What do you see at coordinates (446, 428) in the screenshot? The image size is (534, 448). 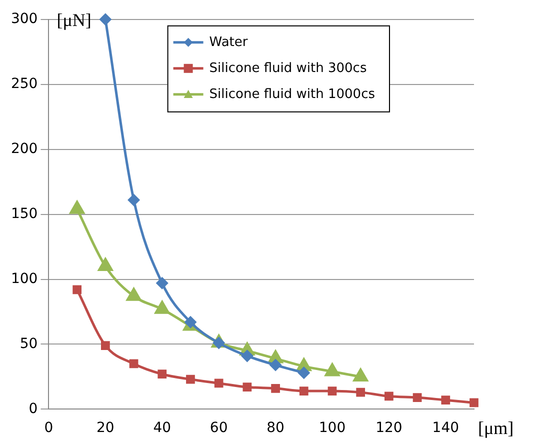 I see `x-tick-label: 140` at bounding box center [446, 428].